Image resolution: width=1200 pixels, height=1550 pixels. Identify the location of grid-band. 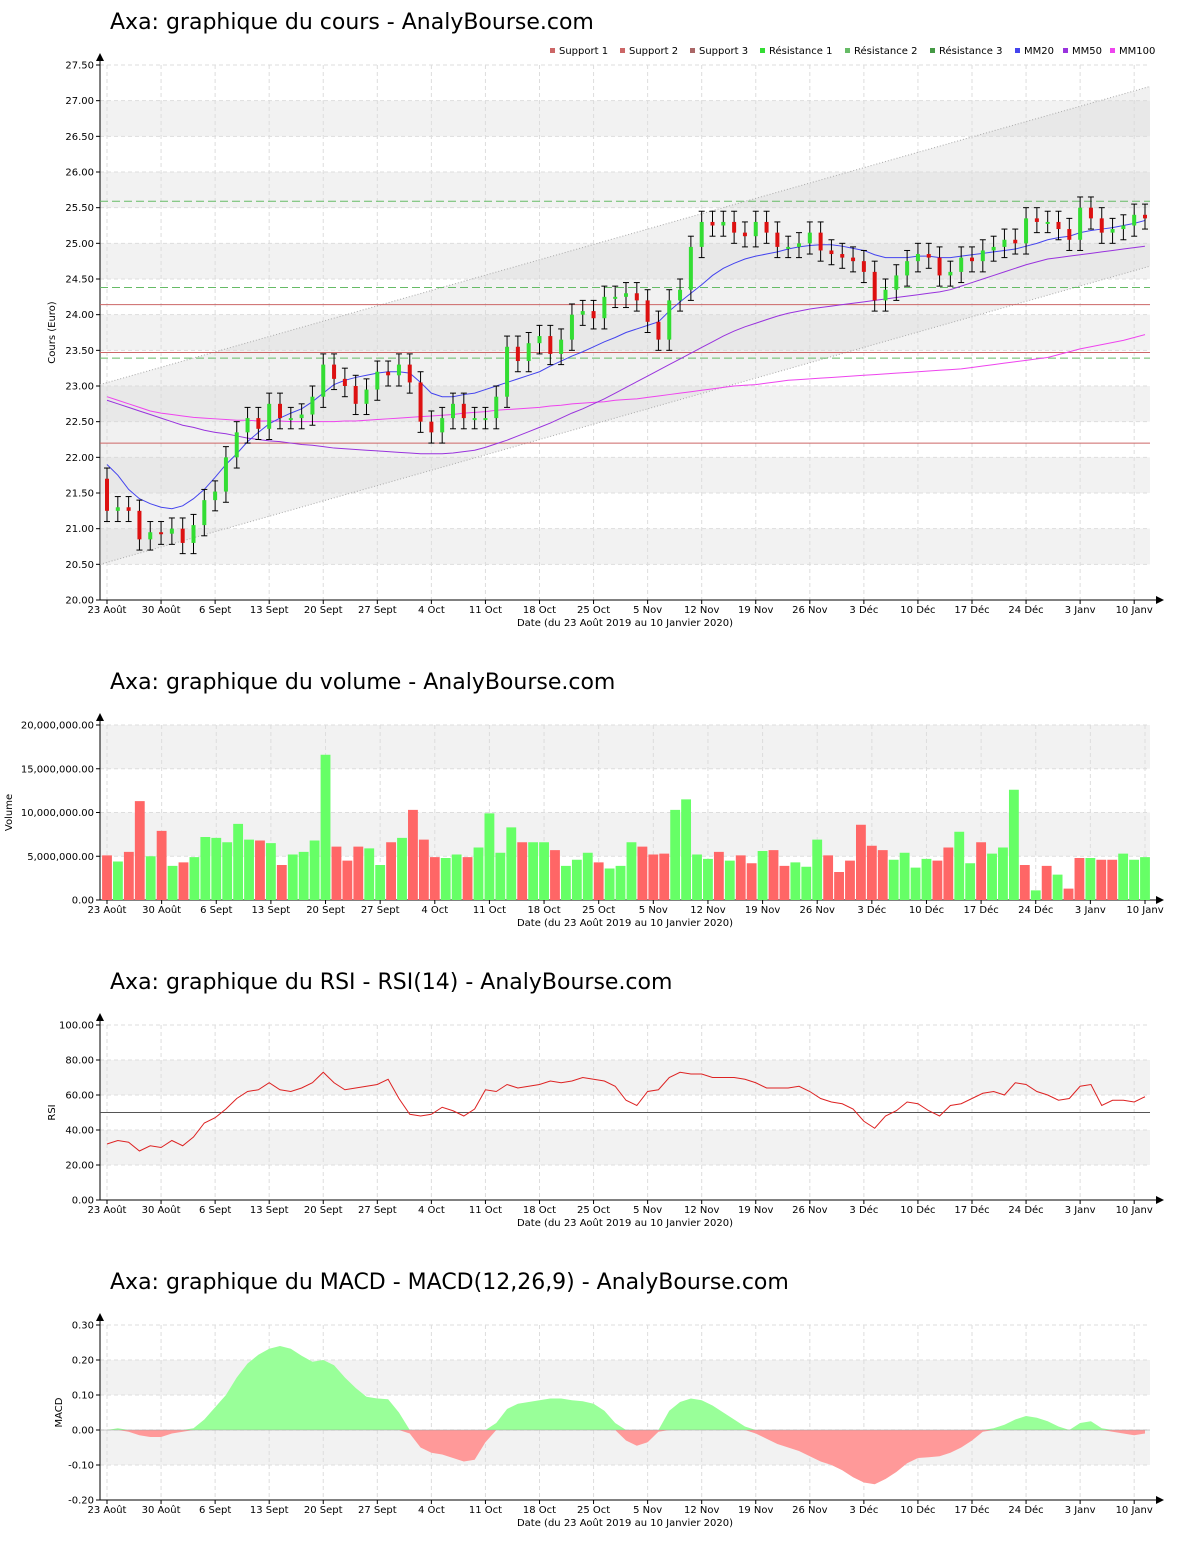
(625, 747).